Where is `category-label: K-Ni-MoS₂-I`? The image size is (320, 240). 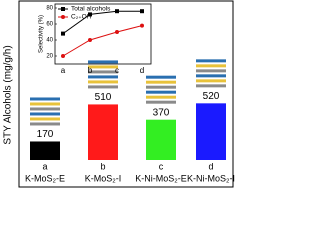 category-label: K-Ni-MoS₂-I is located at coordinates (211, 178).